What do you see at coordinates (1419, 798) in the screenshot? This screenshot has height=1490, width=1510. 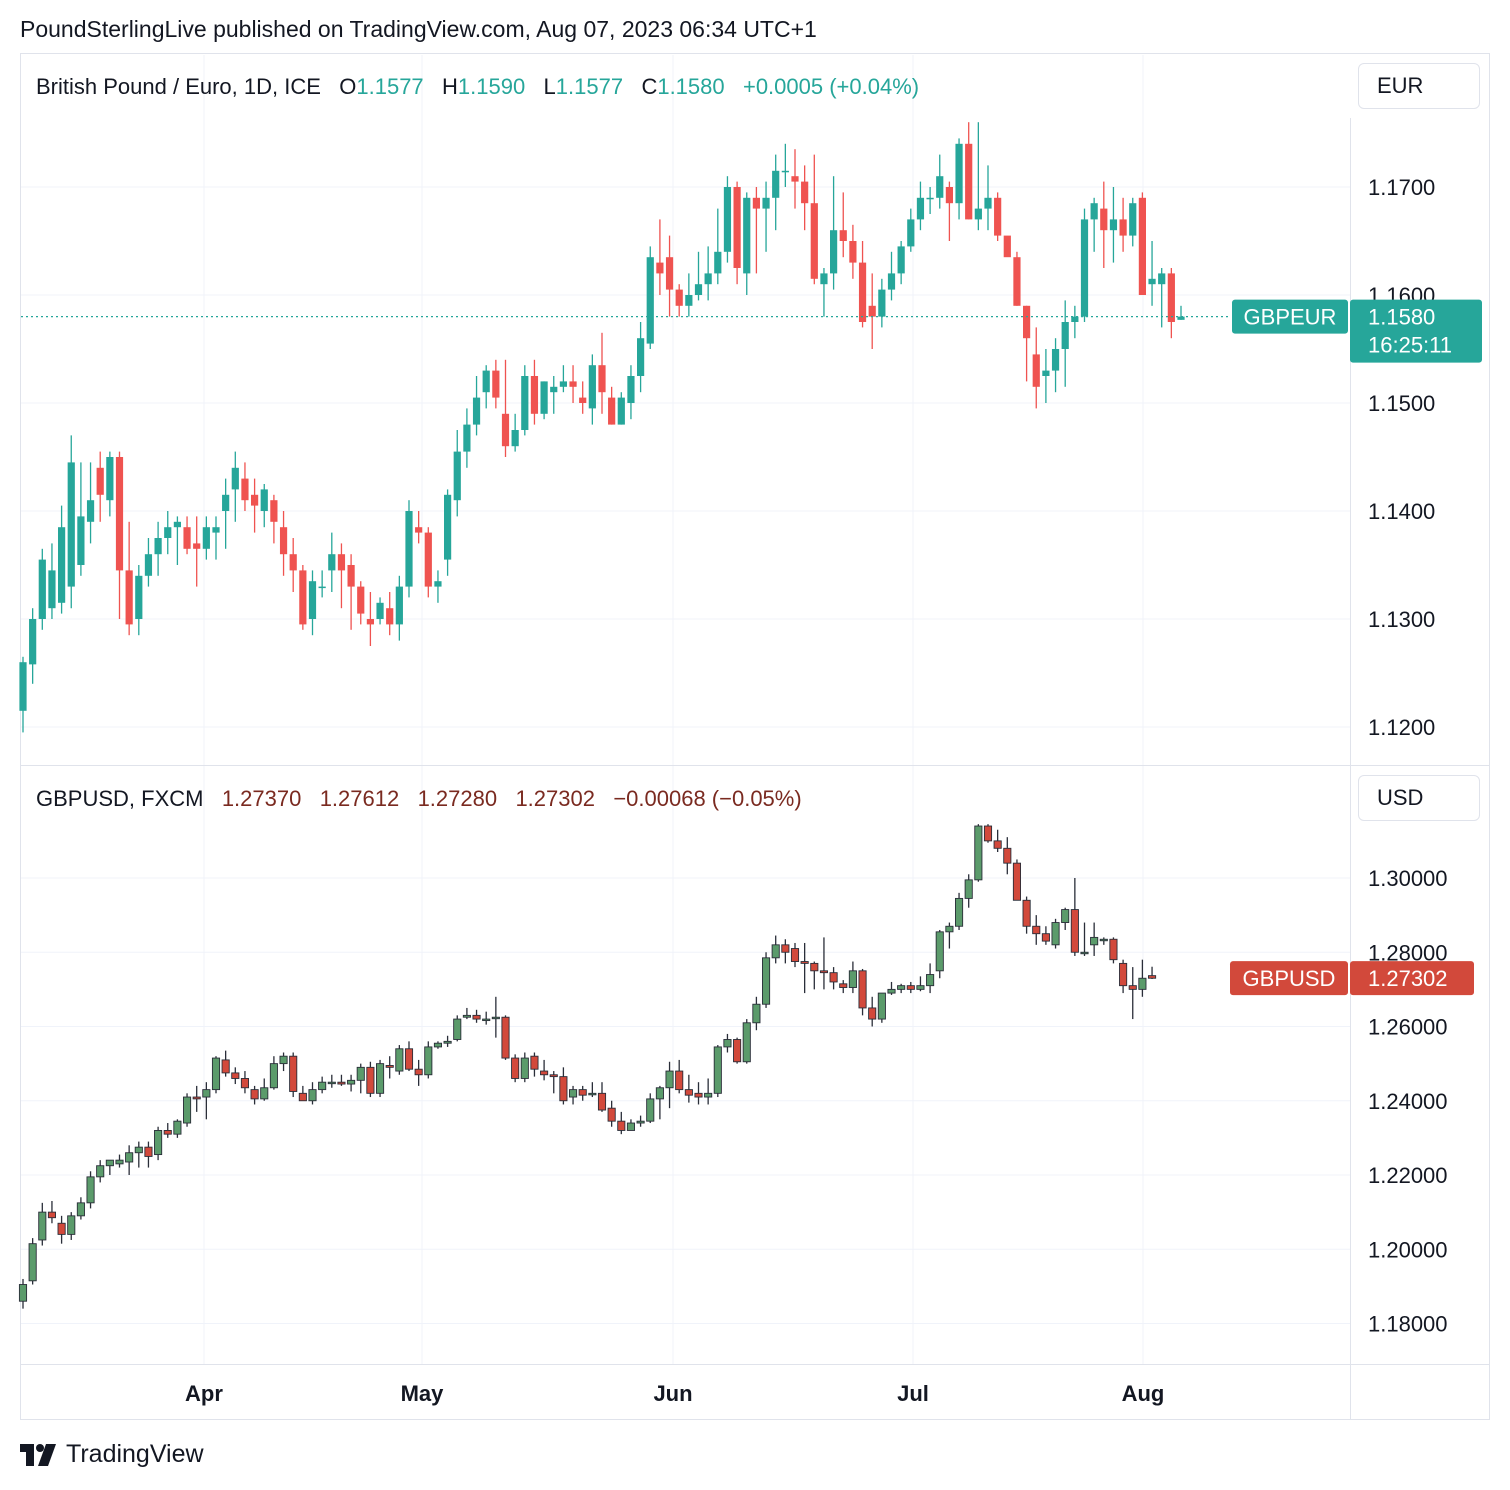 I see `usd-currency-button: USD` at bounding box center [1419, 798].